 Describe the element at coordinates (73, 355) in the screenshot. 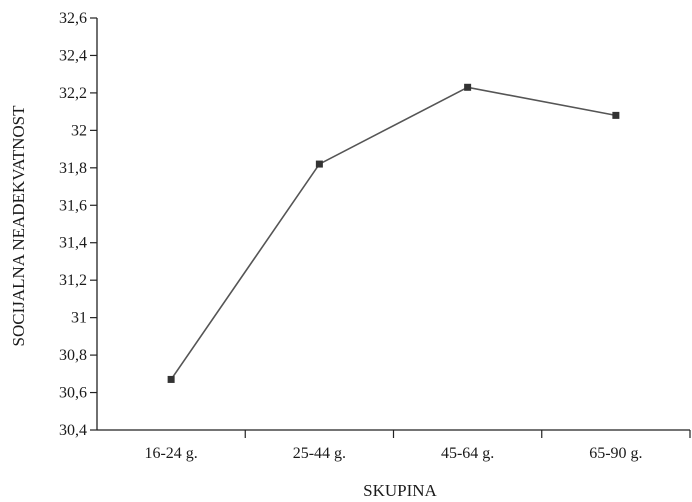

I see `y-tick-label: 30,8` at that location.